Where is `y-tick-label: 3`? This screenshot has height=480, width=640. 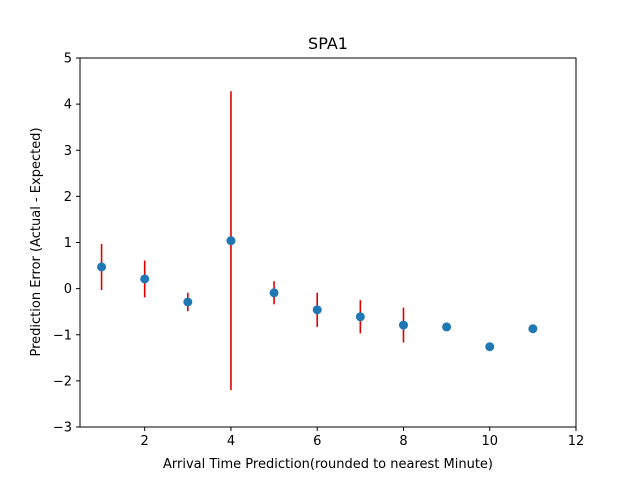 y-tick-label: 3 is located at coordinates (68, 151).